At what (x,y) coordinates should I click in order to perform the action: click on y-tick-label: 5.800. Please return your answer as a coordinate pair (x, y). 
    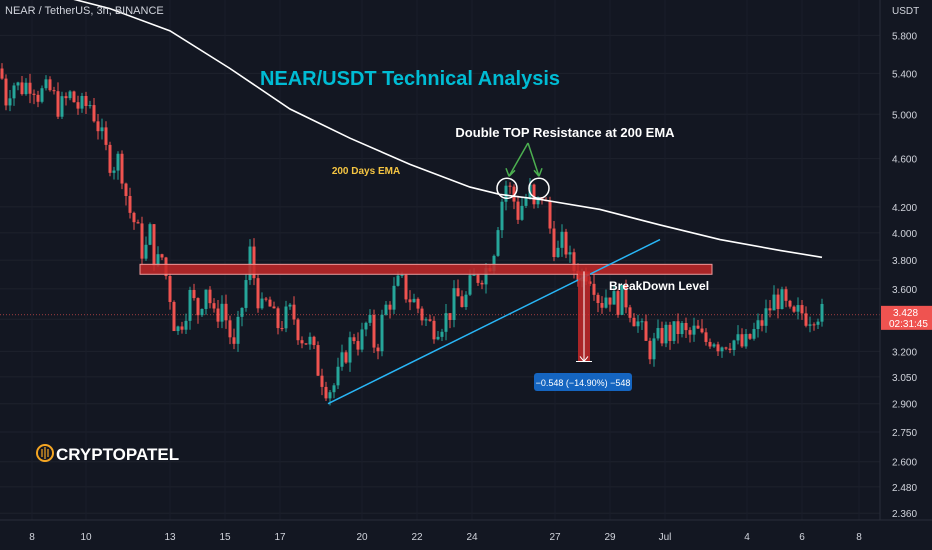
    Looking at the image, I should click on (904, 36).